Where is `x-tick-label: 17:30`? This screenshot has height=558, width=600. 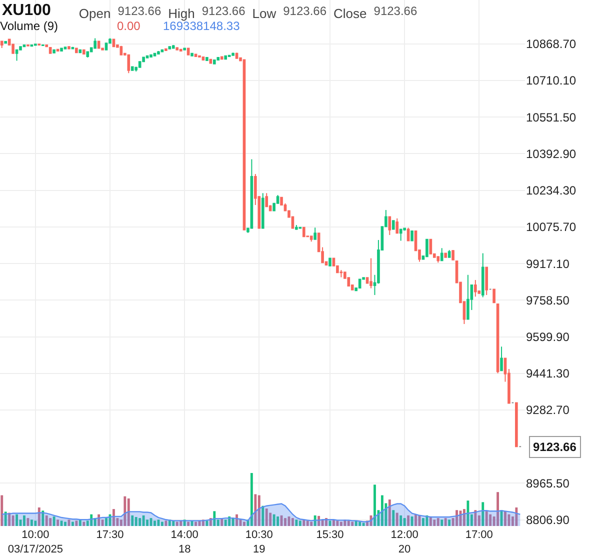 x-tick-label: 17:30 is located at coordinates (110, 535).